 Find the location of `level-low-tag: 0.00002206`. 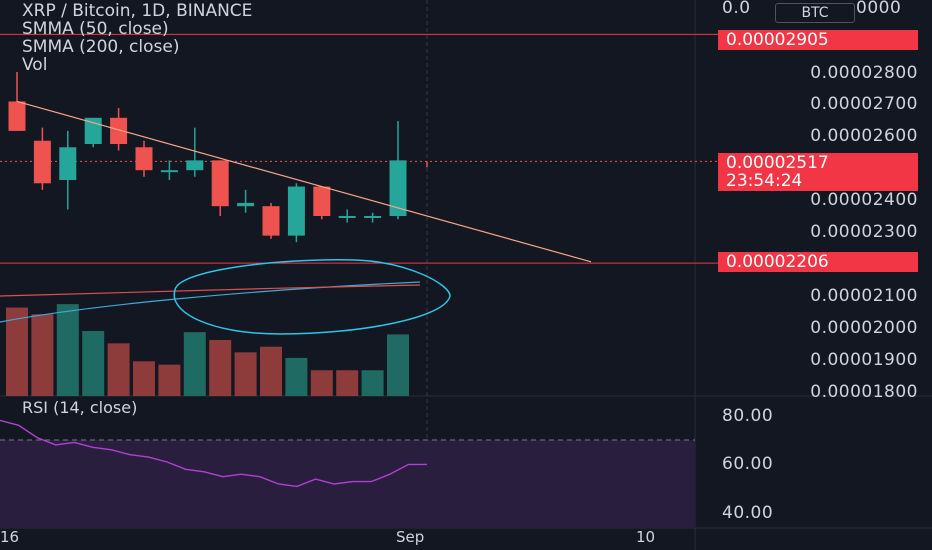

level-low-tag: 0.00002206 is located at coordinates (818, 262).